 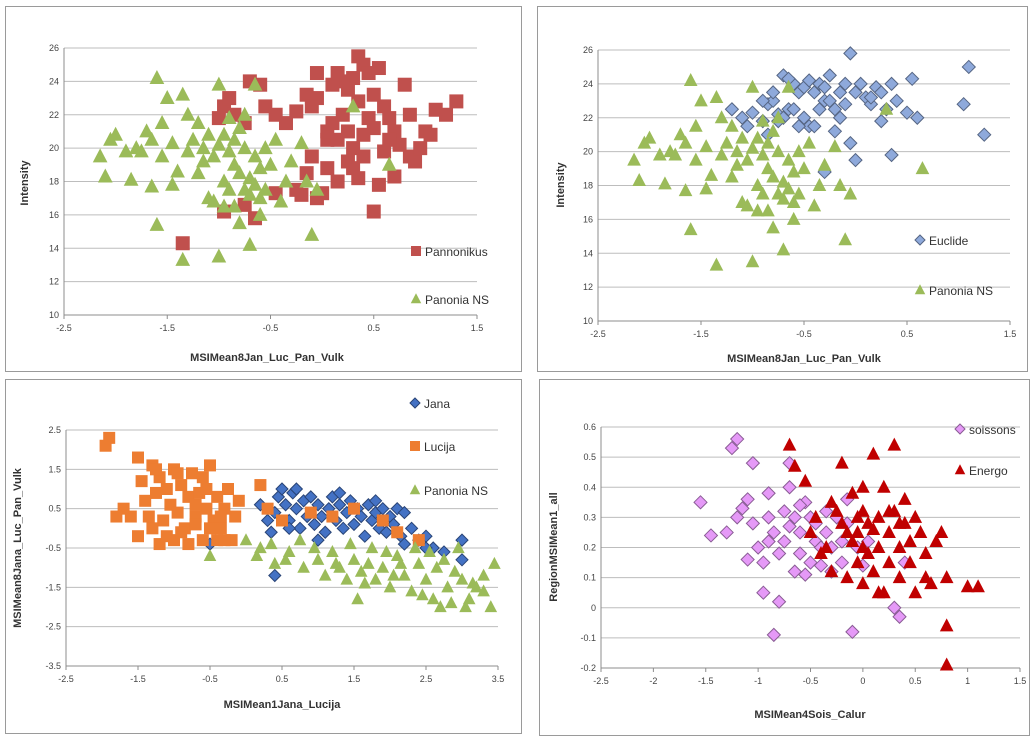 I want to click on y-tick-label: 0, so click(x=593, y=608).